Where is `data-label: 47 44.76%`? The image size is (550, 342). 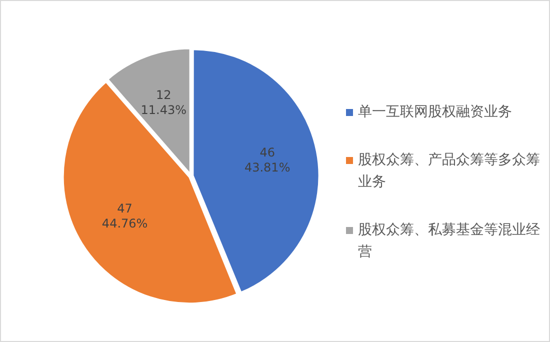
data-label: 47 44.76% is located at coordinates (125, 216).